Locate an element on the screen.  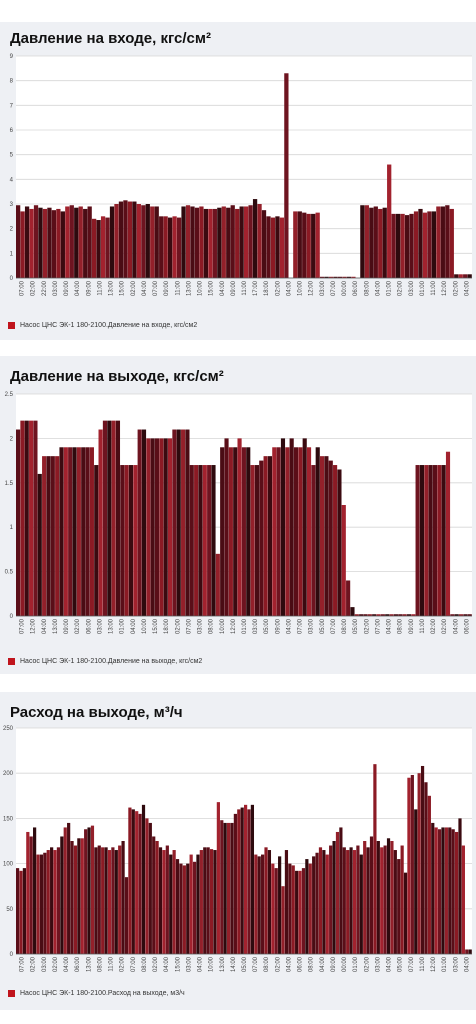
legend-swatch is located at coordinates (11, 661).